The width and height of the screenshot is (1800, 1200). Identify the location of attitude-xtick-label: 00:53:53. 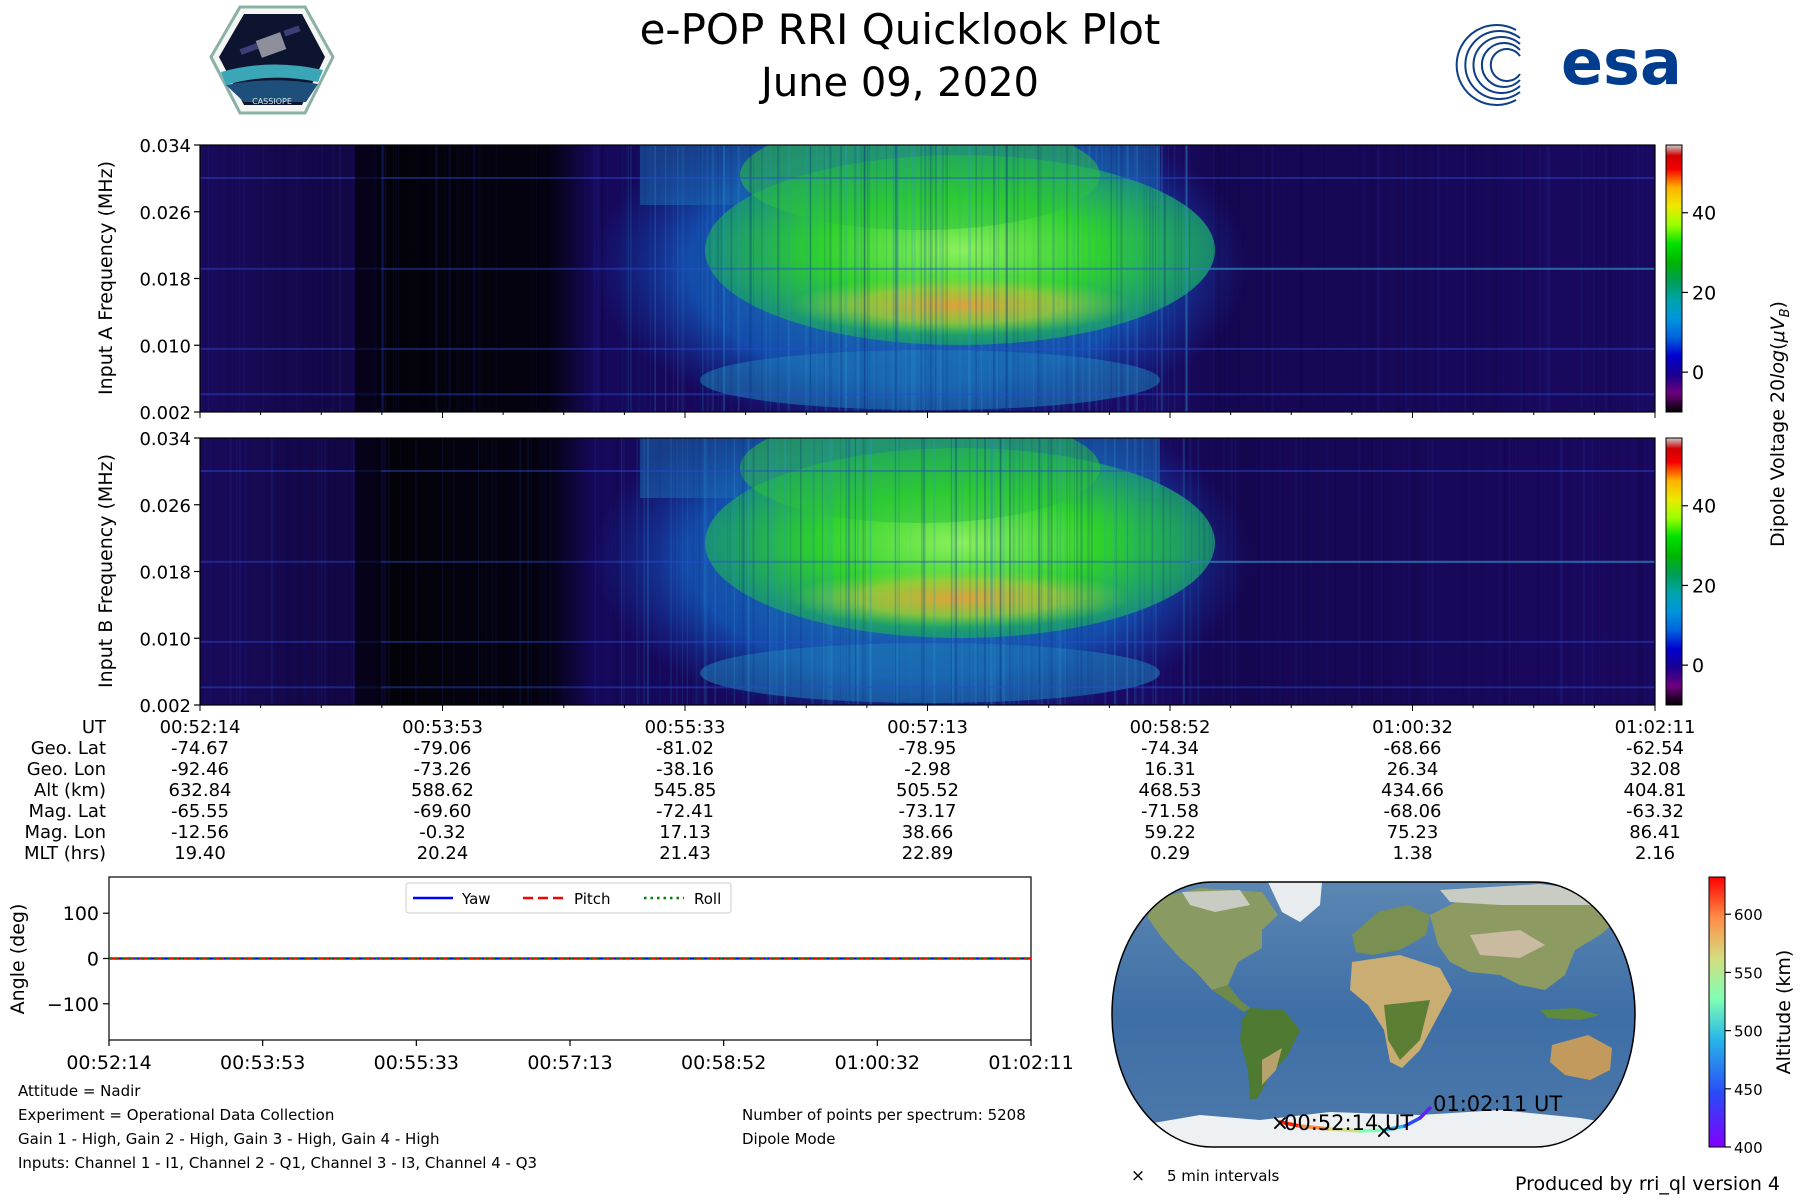
(262, 1063).